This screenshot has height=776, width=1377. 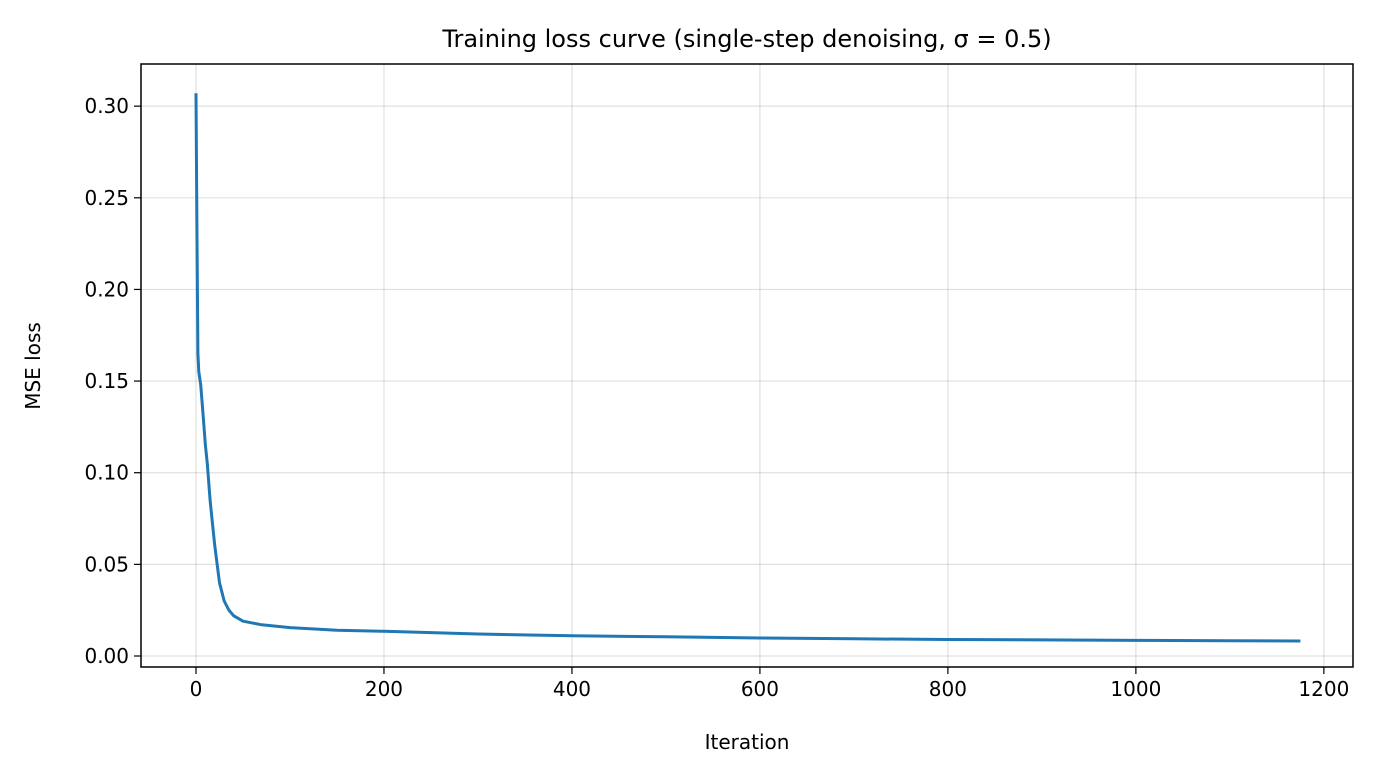 I want to click on x-tick-label: 800, so click(x=948, y=689).